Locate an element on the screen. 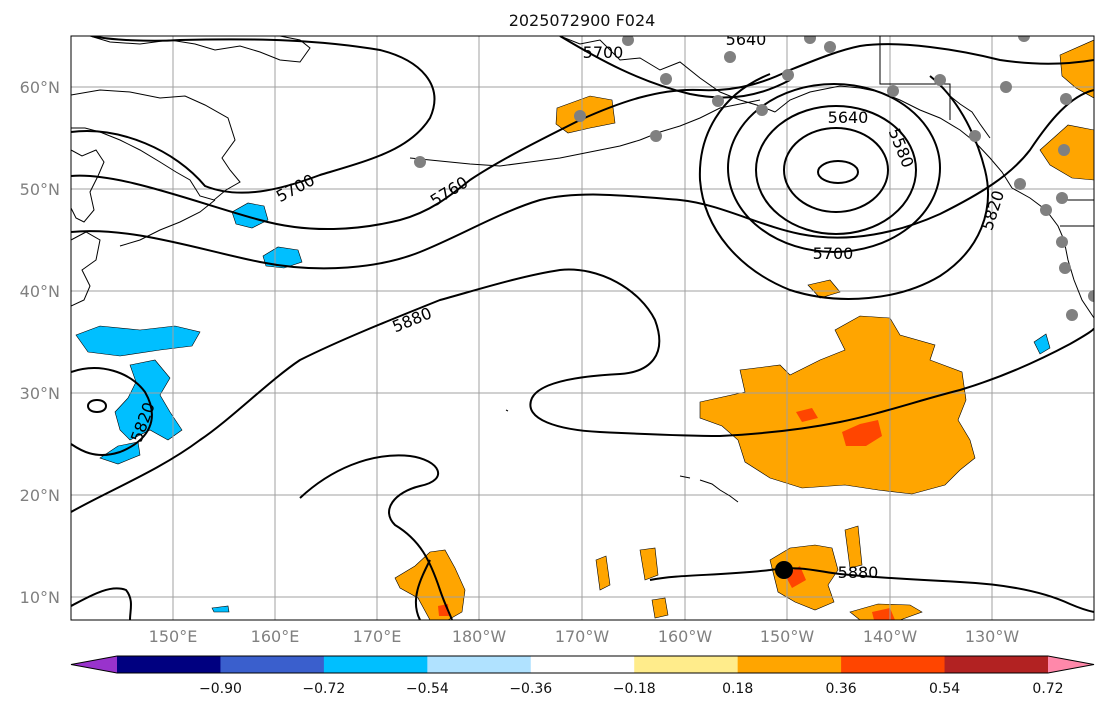  lon-label: 130°W is located at coordinates (992, 636).